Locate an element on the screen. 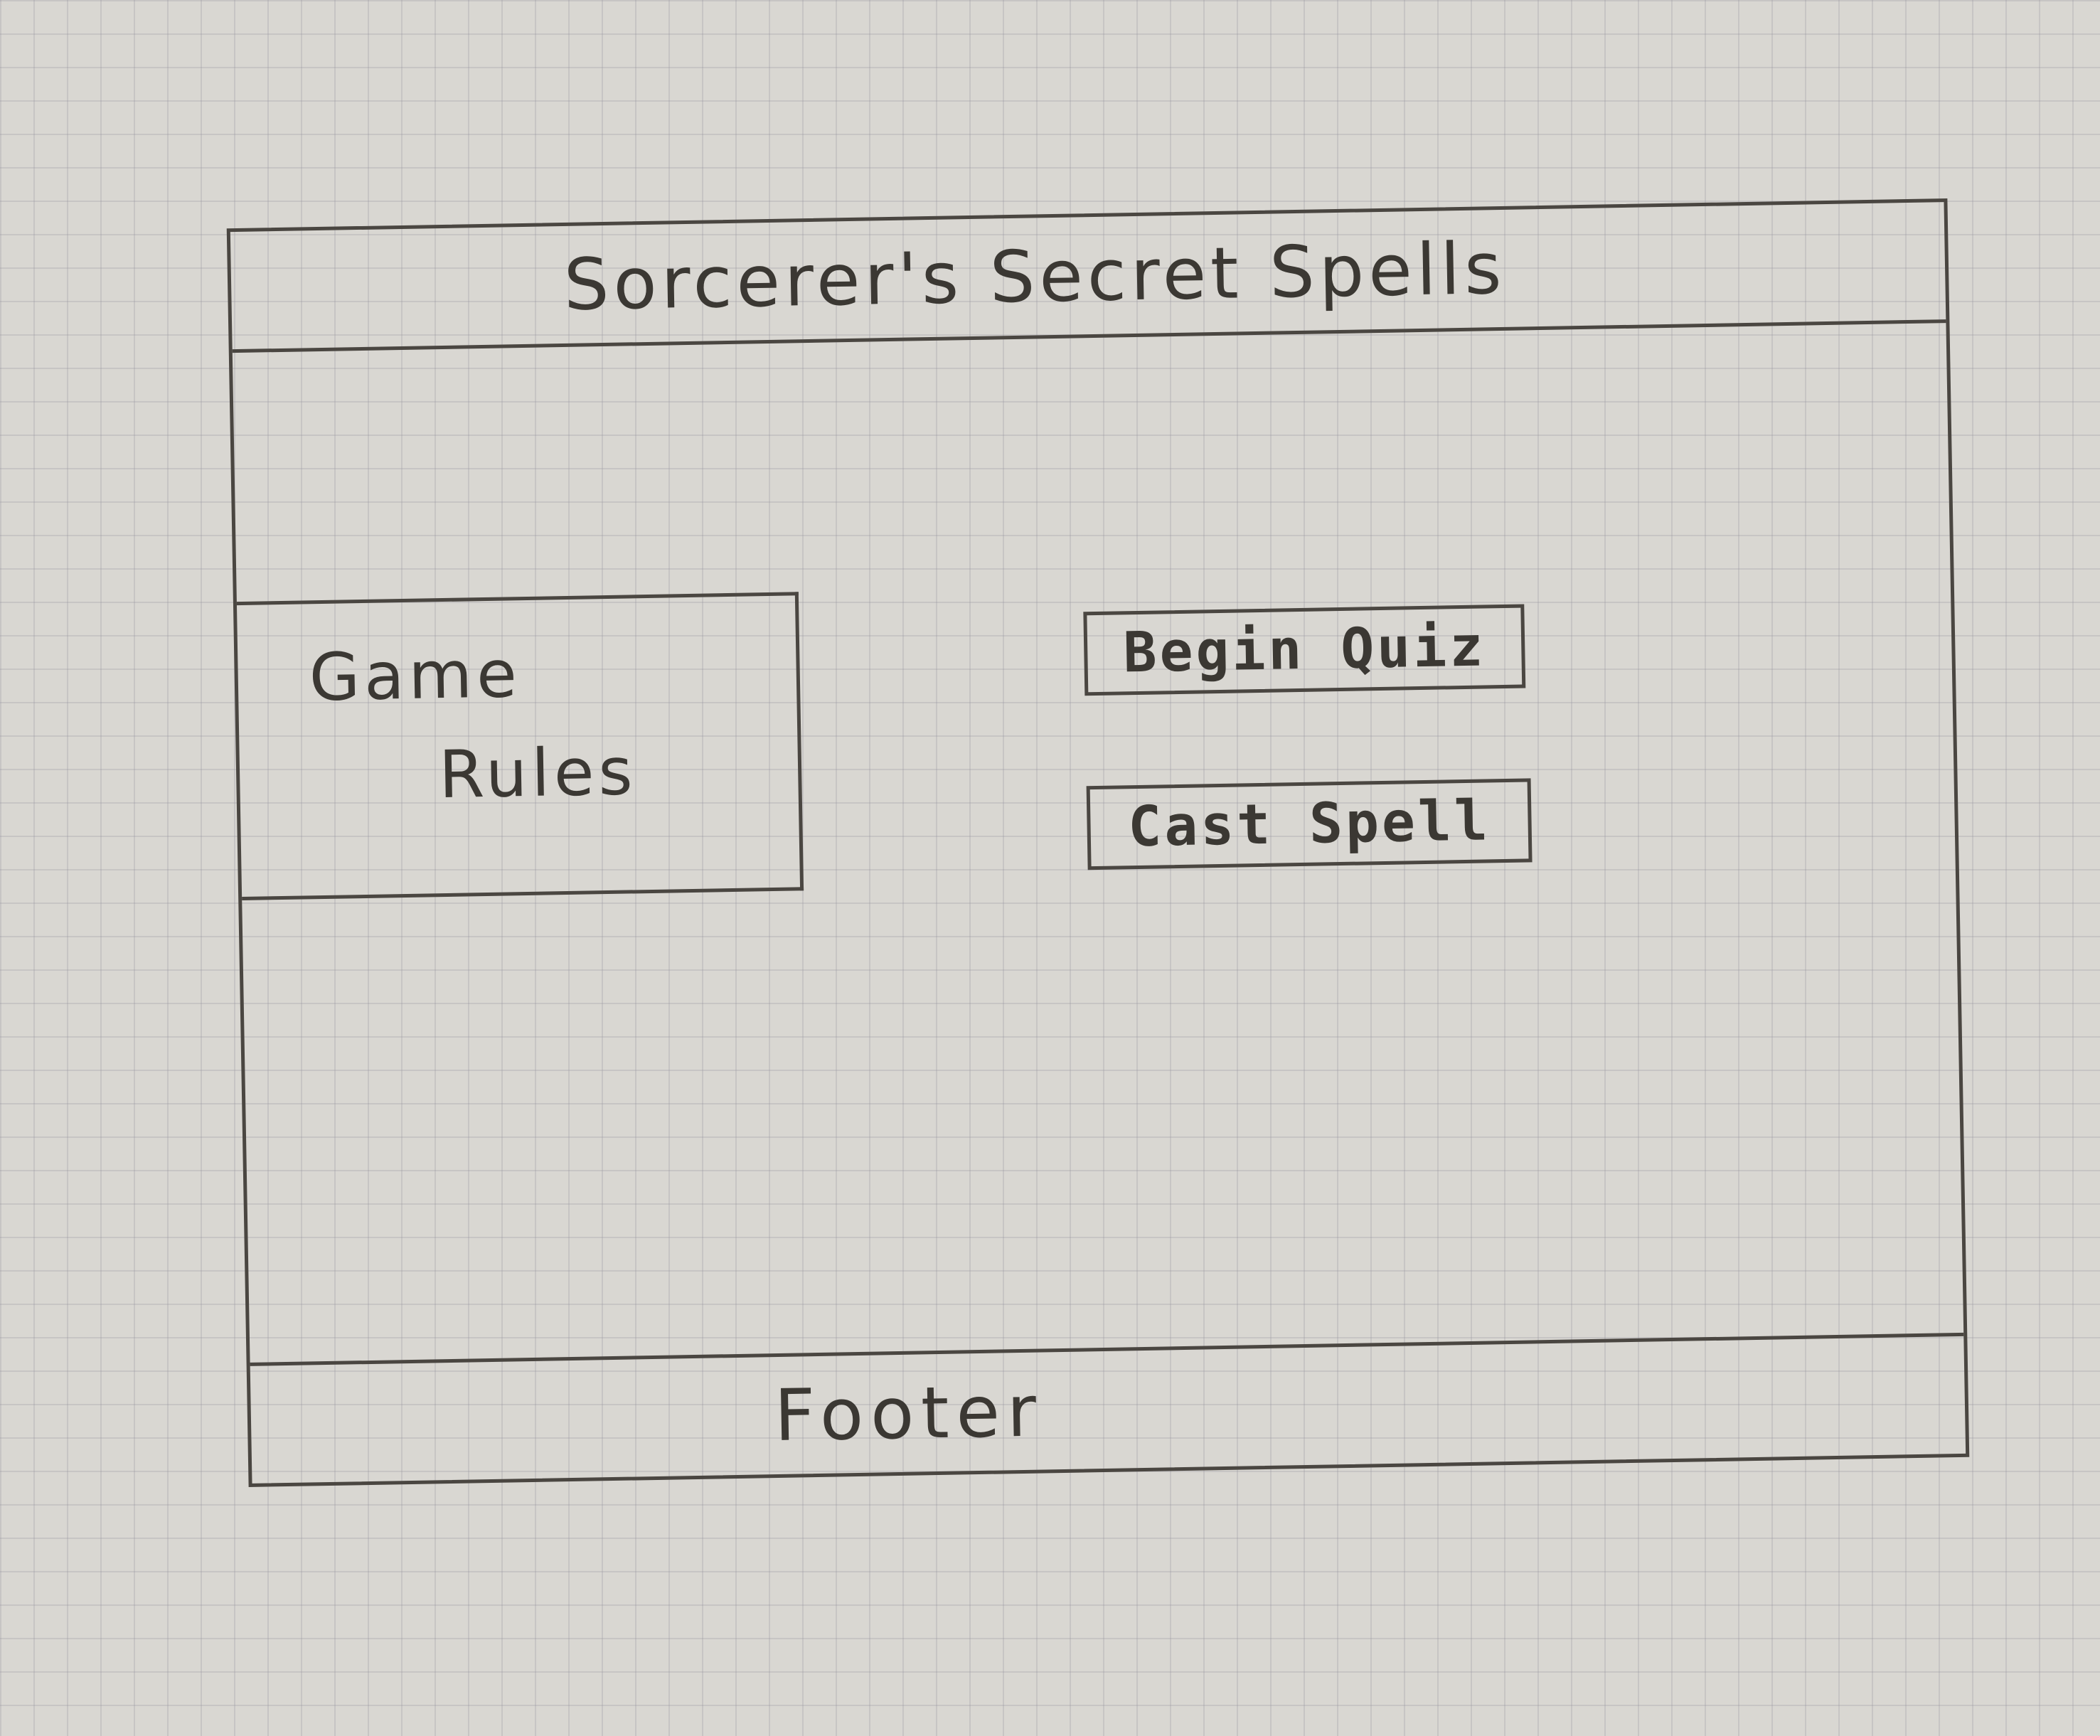 Image resolution: width=2100 pixels, height=1736 pixels. page-header: Sorcerer's Secret Spells is located at coordinates (1088, 277).